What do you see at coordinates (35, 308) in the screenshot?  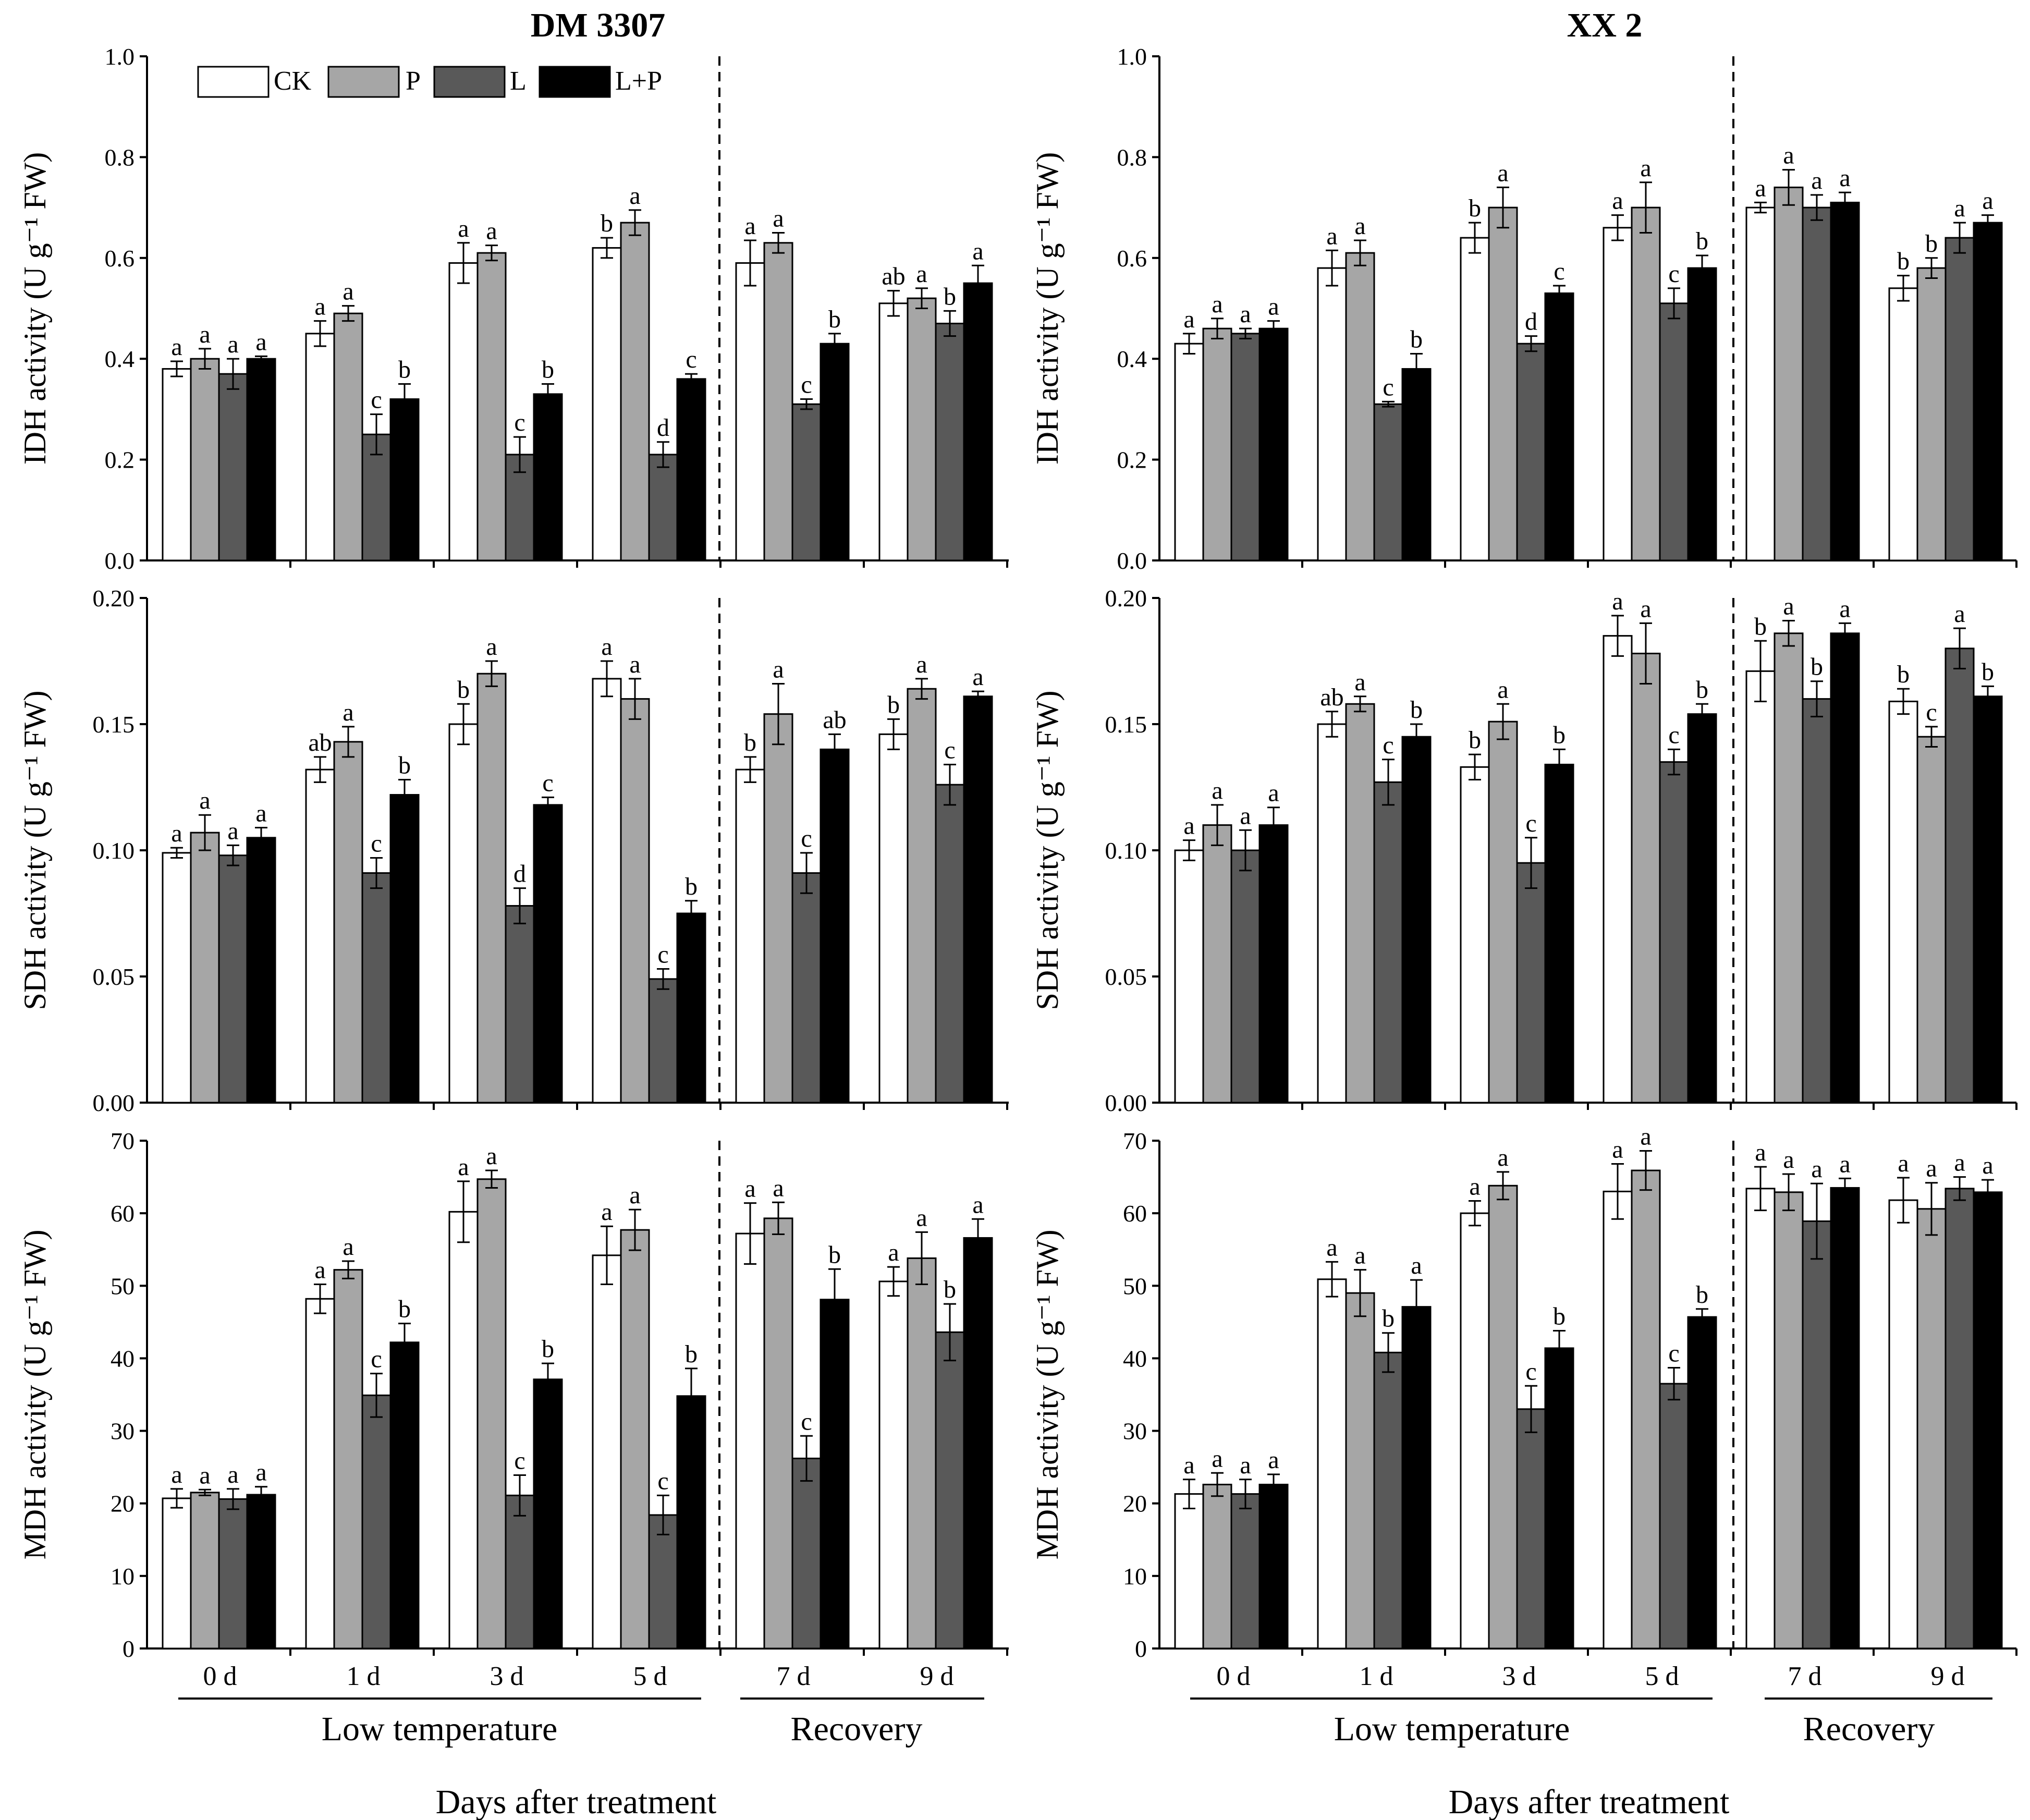 I see `y-axis-label: IDH activity (U g⁻¹ FW)` at bounding box center [35, 308].